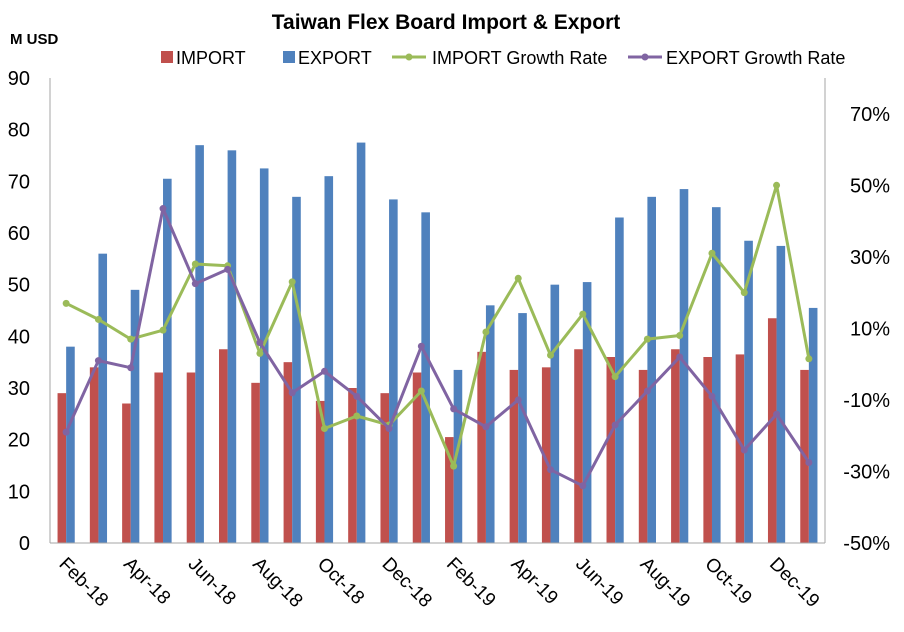 This screenshot has height=632, width=904. What do you see at coordinates (534, 581) in the screenshot?
I see `x-tick-label: Apr-19` at bounding box center [534, 581].